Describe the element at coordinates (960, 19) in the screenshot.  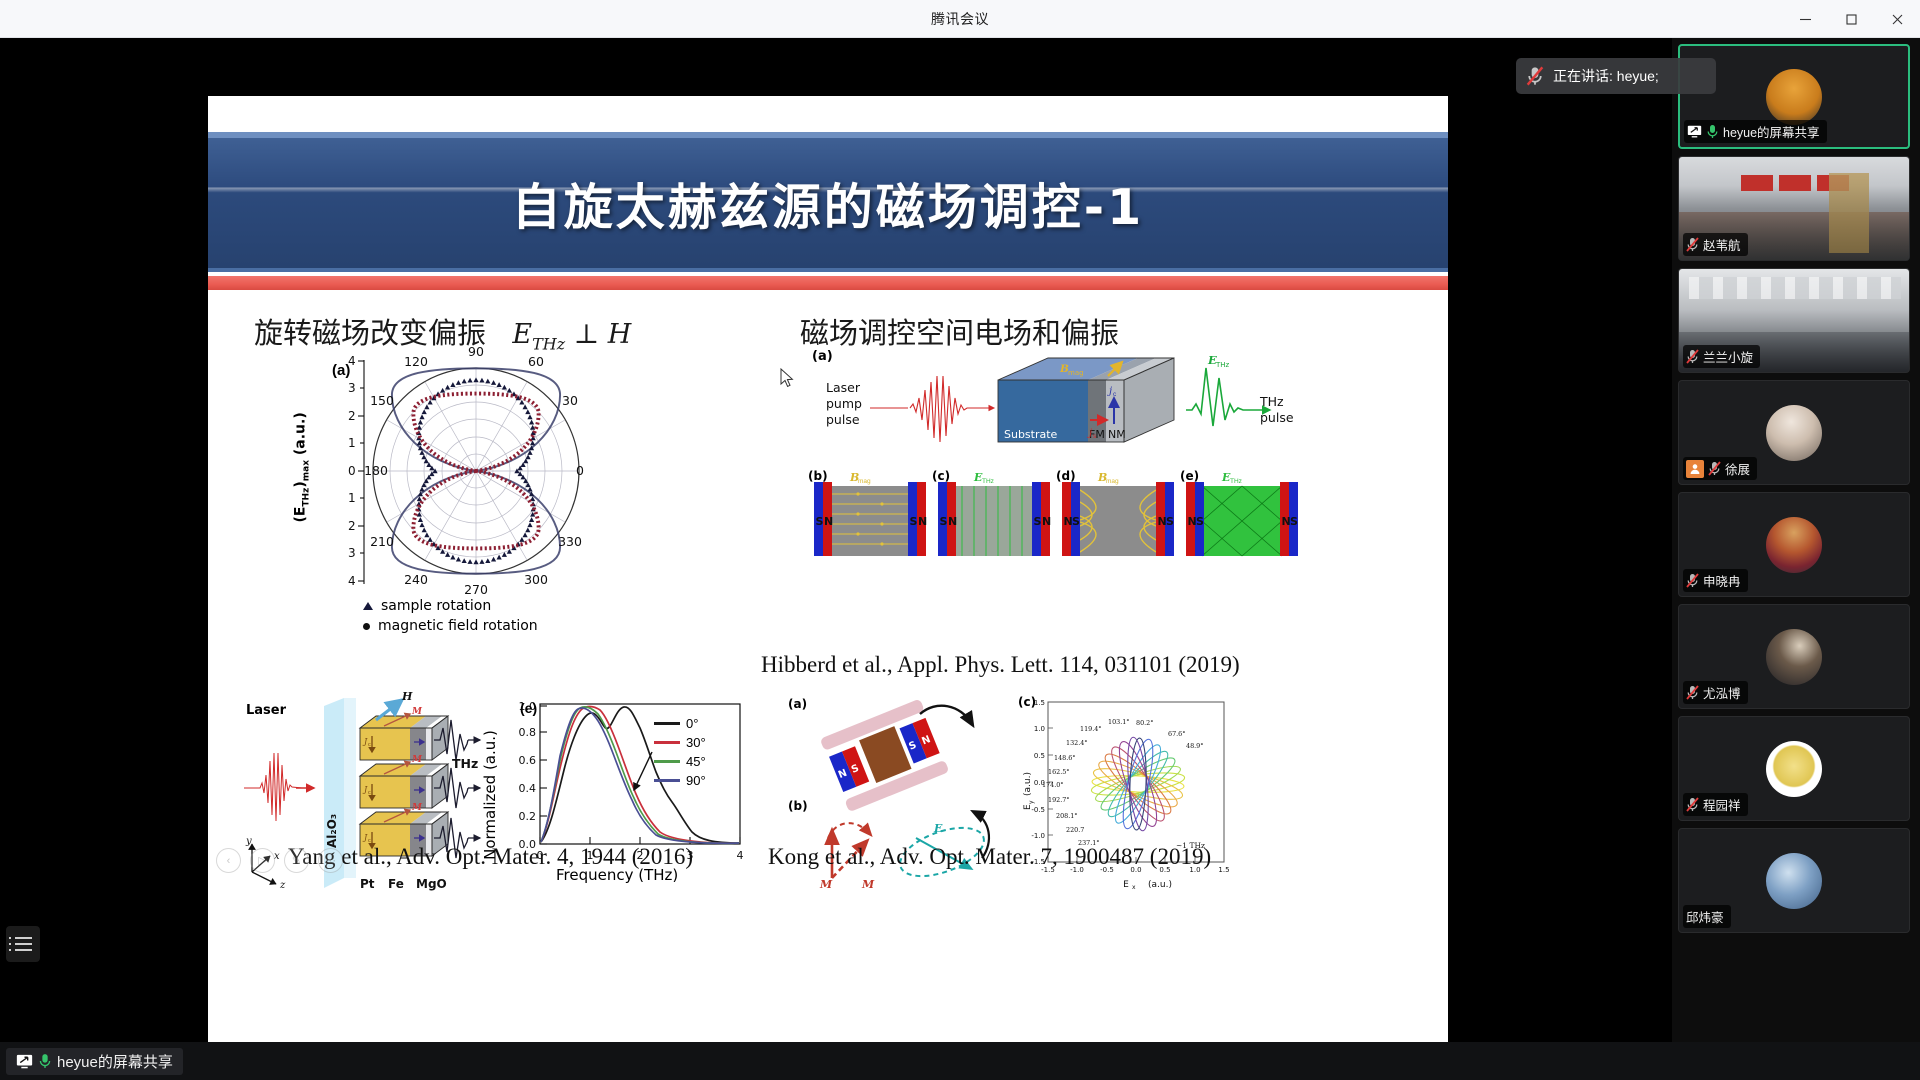
I see `title-bar: 腾讯会议` at that location.